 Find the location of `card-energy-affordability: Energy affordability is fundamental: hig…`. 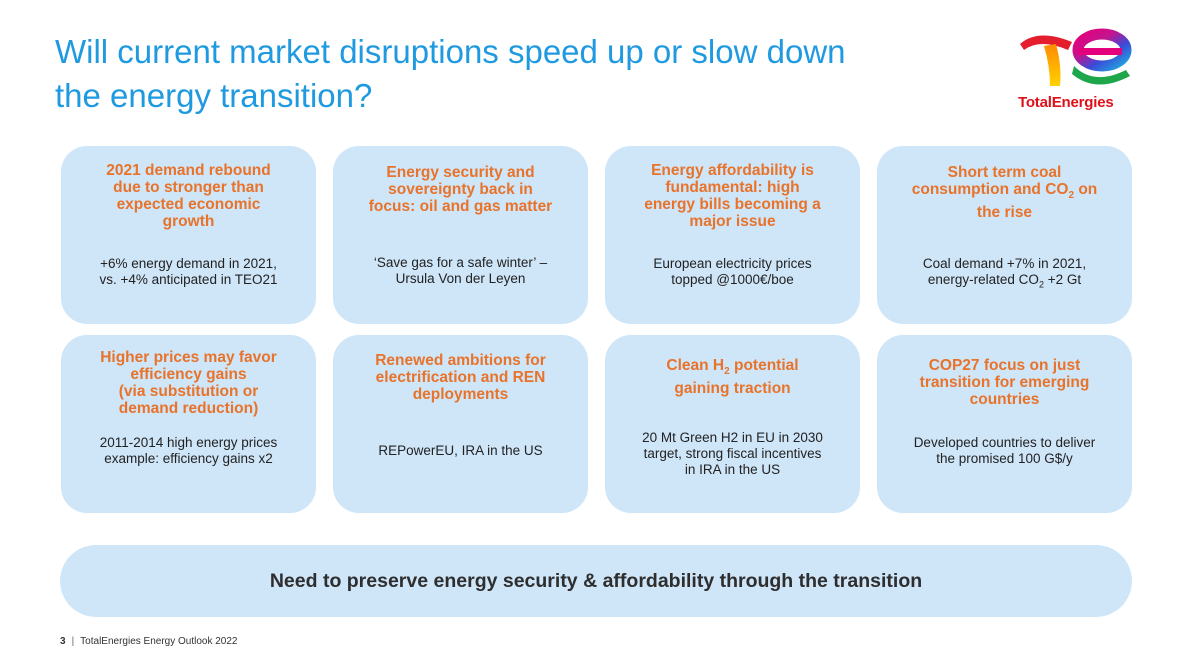

card-energy-affordability: Energy affordability is fundamental: hig… is located at coordinates (732, 235).